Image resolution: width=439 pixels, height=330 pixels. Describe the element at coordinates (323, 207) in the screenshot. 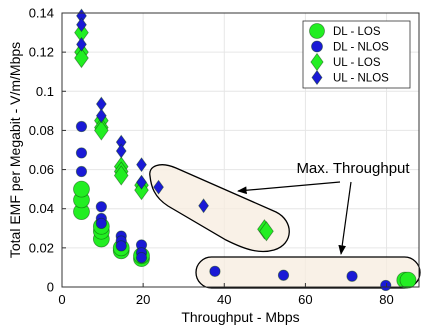

I see `annotation: Max. Throughput` at that location.